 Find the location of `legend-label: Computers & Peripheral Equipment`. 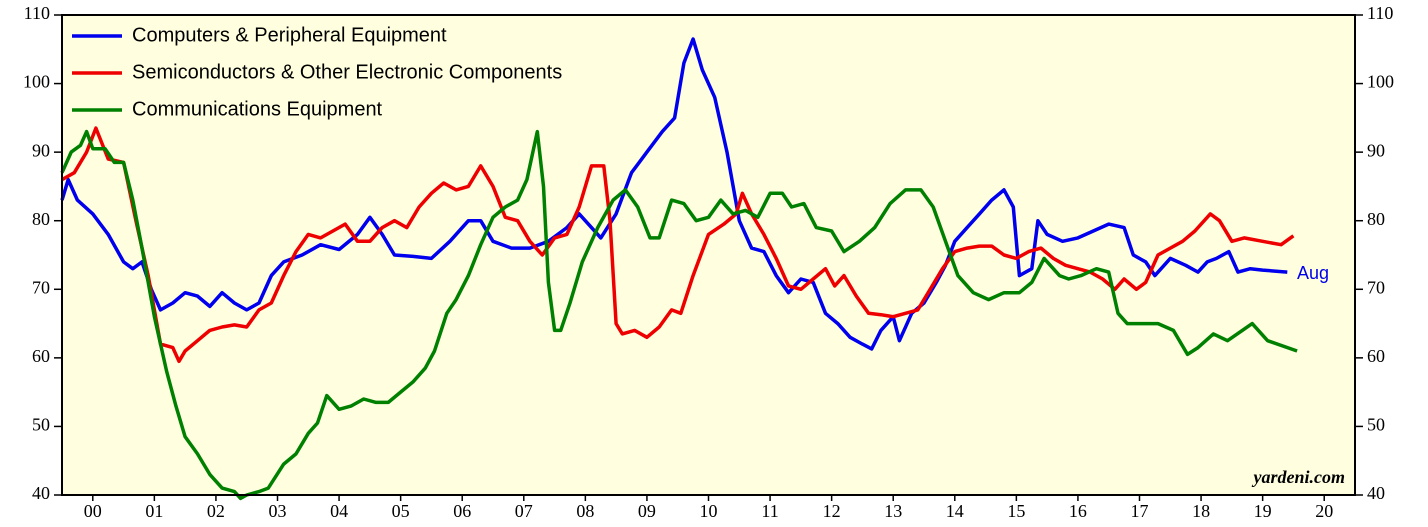

legend-label: Computers & Peripheral Equipment is located at coordinates (289, 35).